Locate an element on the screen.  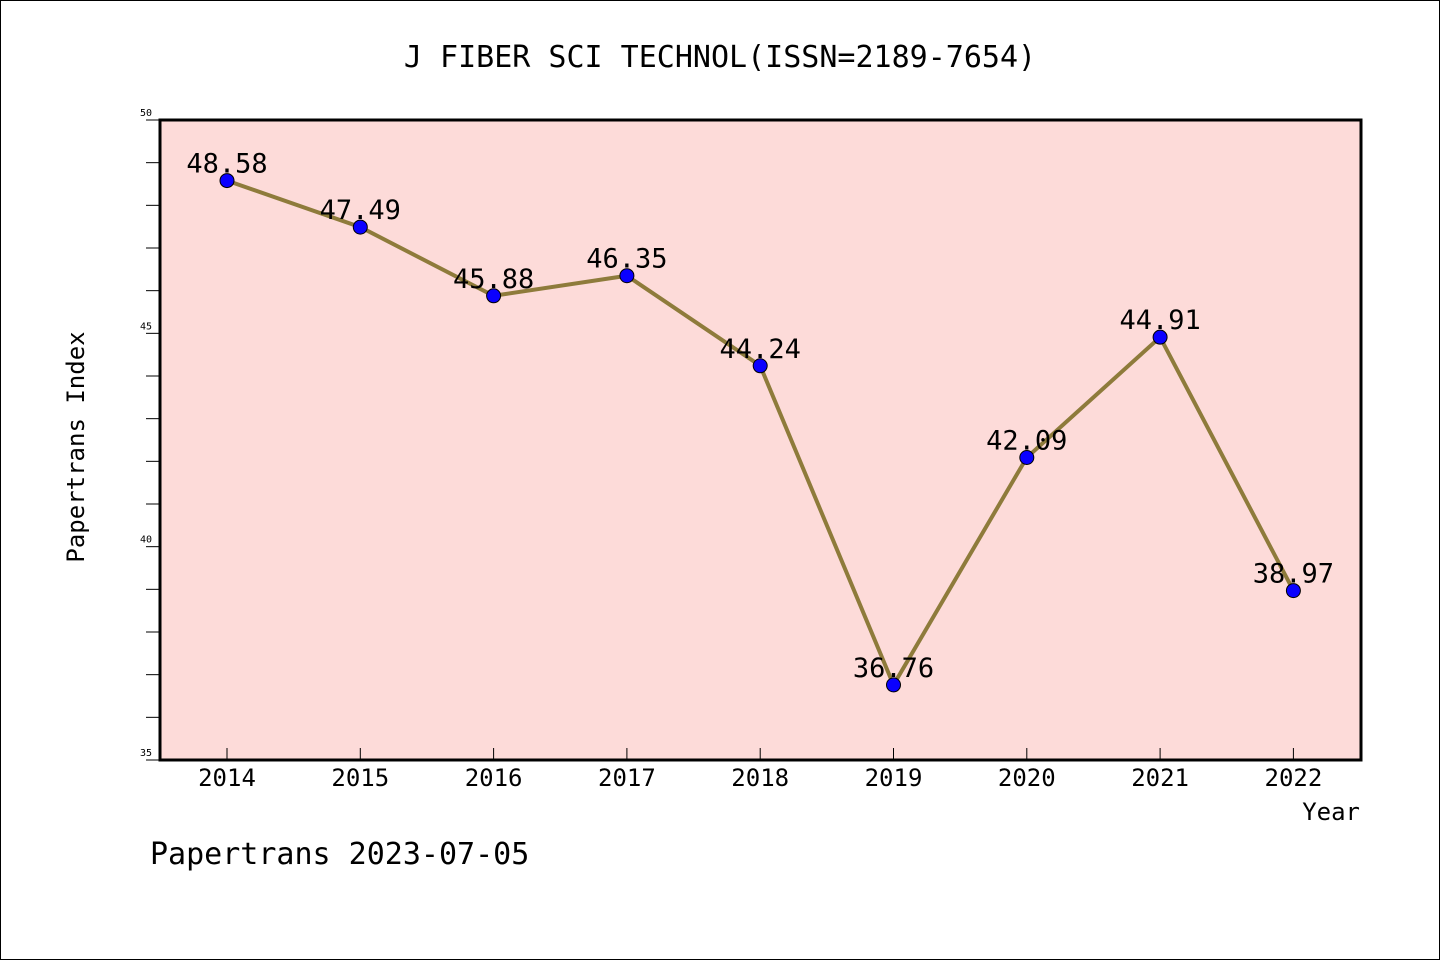
data-label: 45.88 is located at coordinates (493, 279).